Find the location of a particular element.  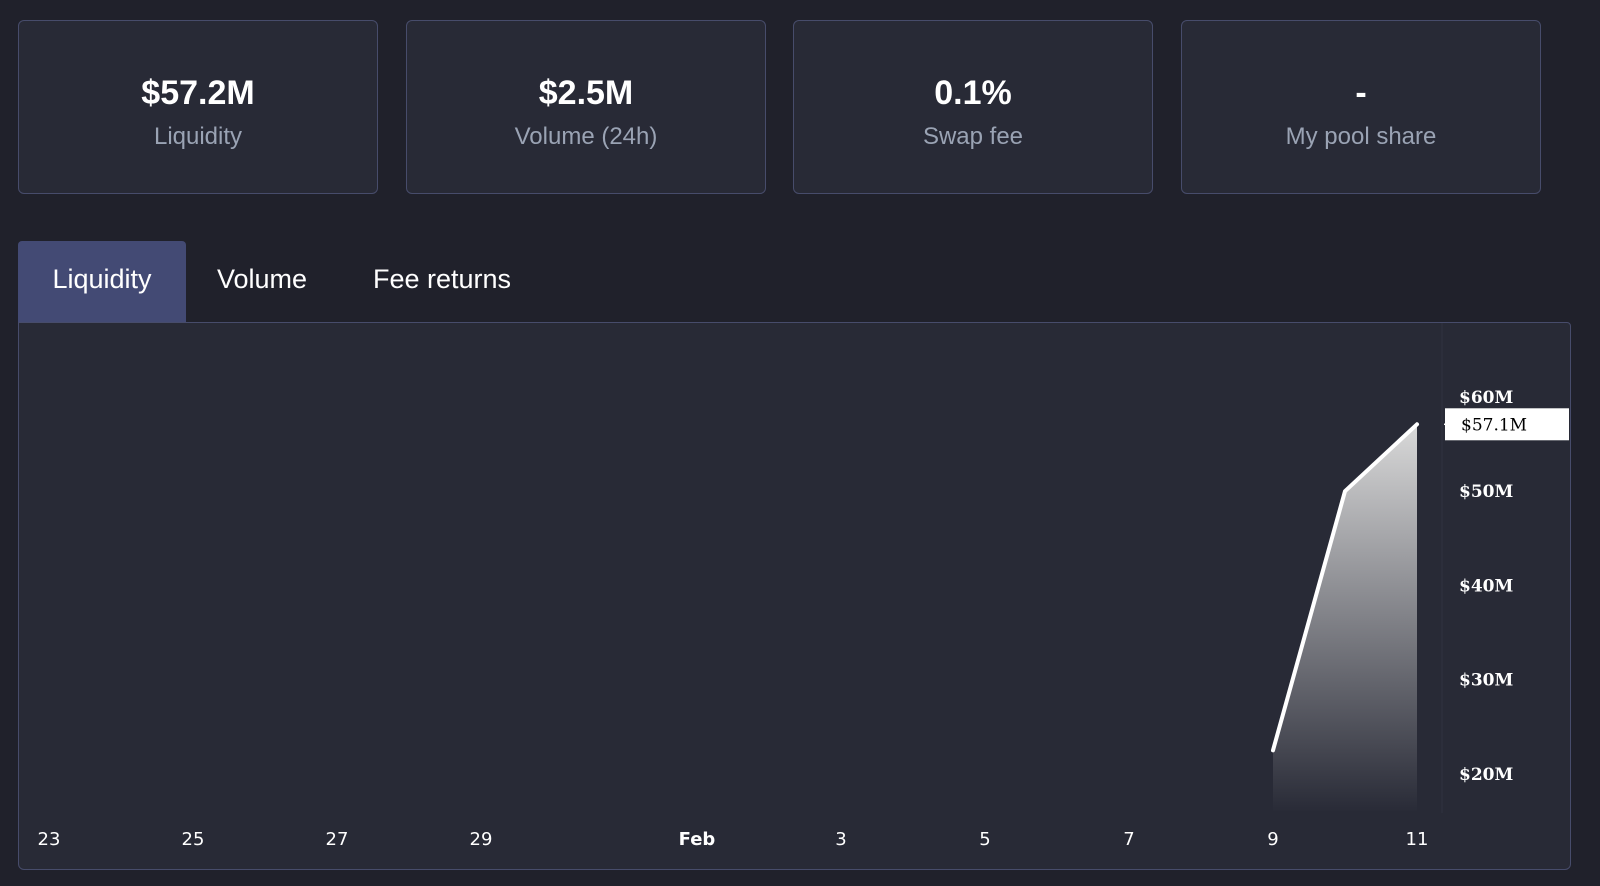

stat-value: $2.5M is located at coordinates (586, 93).